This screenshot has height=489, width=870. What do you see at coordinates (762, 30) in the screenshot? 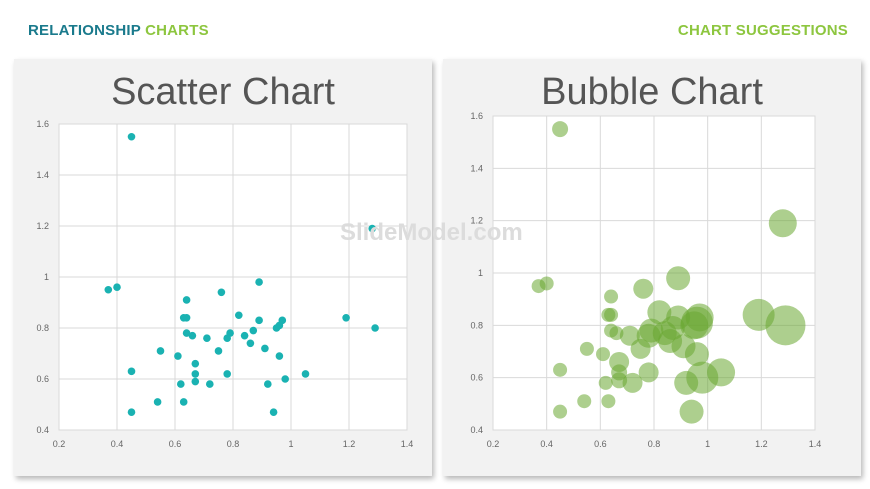
I see `section-subtitle: CHART SUGGESTIONS` at bounding box center [762, 30].